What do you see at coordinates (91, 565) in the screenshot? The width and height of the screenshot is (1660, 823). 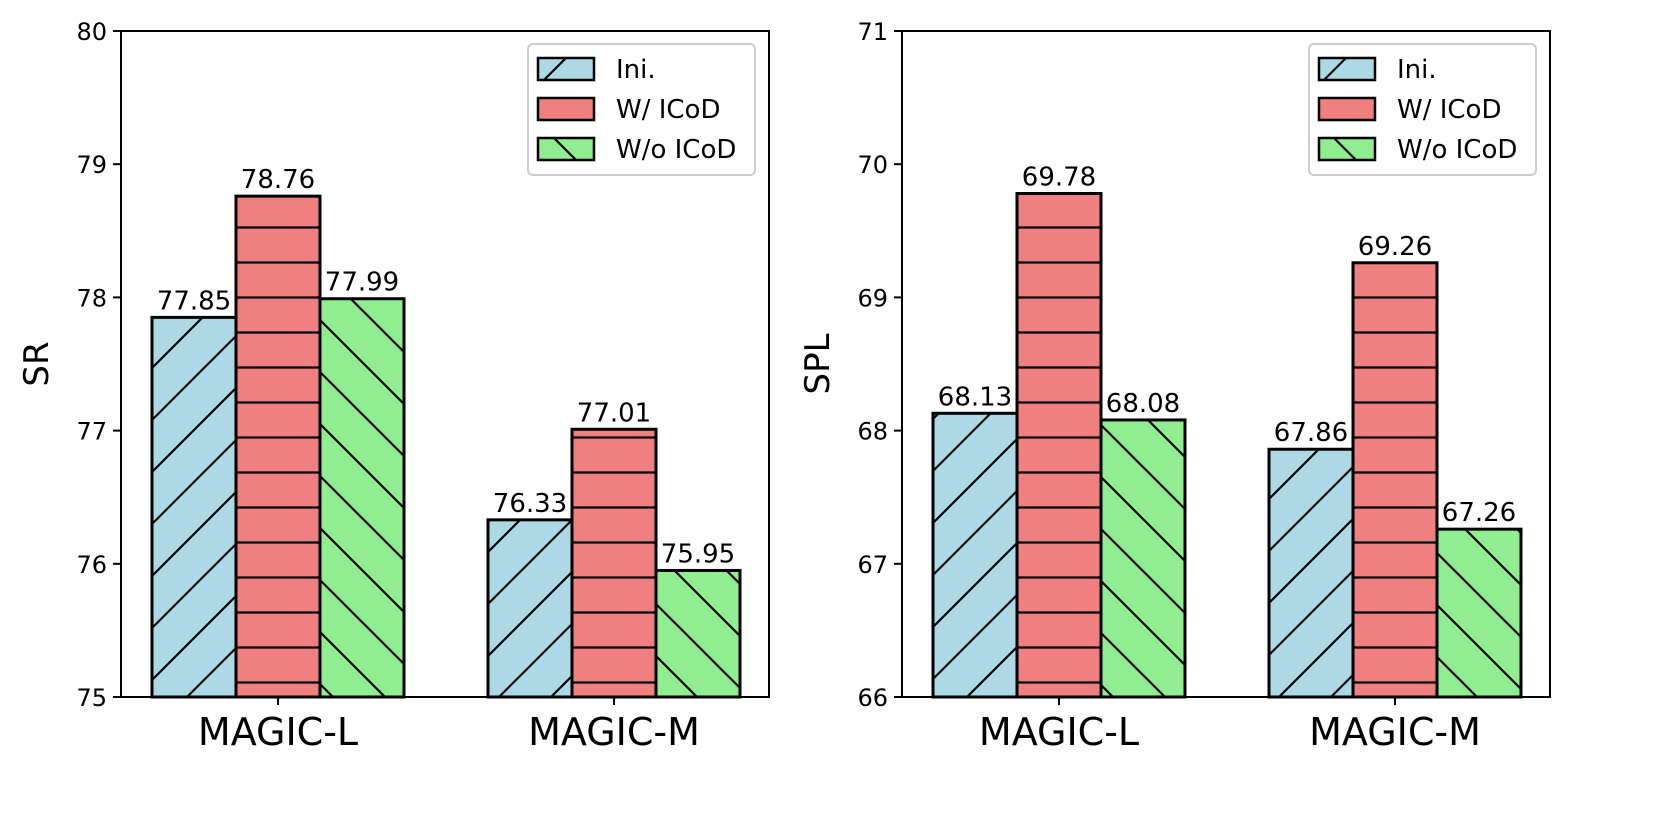 I see `y-tick-label: 76` at bounding box center [91, 565].